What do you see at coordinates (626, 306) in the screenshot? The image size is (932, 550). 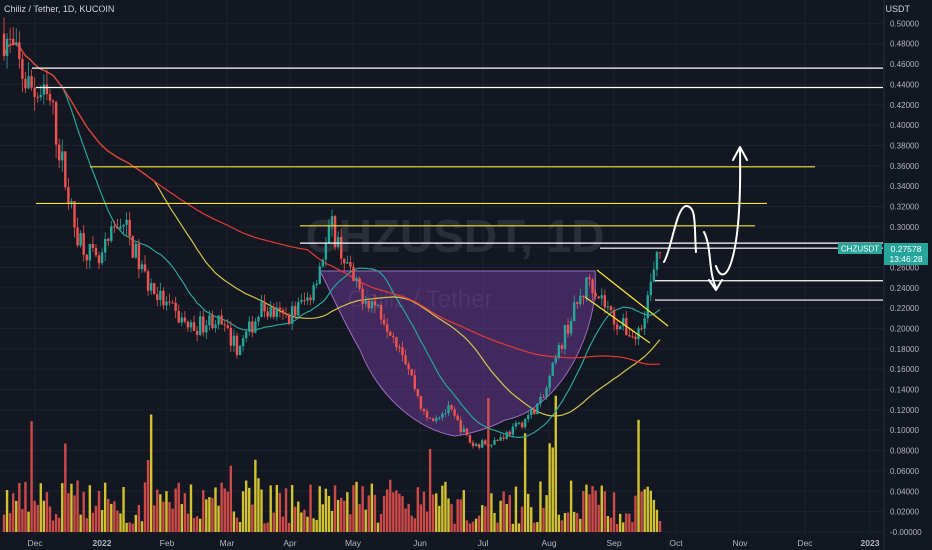 I see `trend-channel` at bounding box center [626, 306].